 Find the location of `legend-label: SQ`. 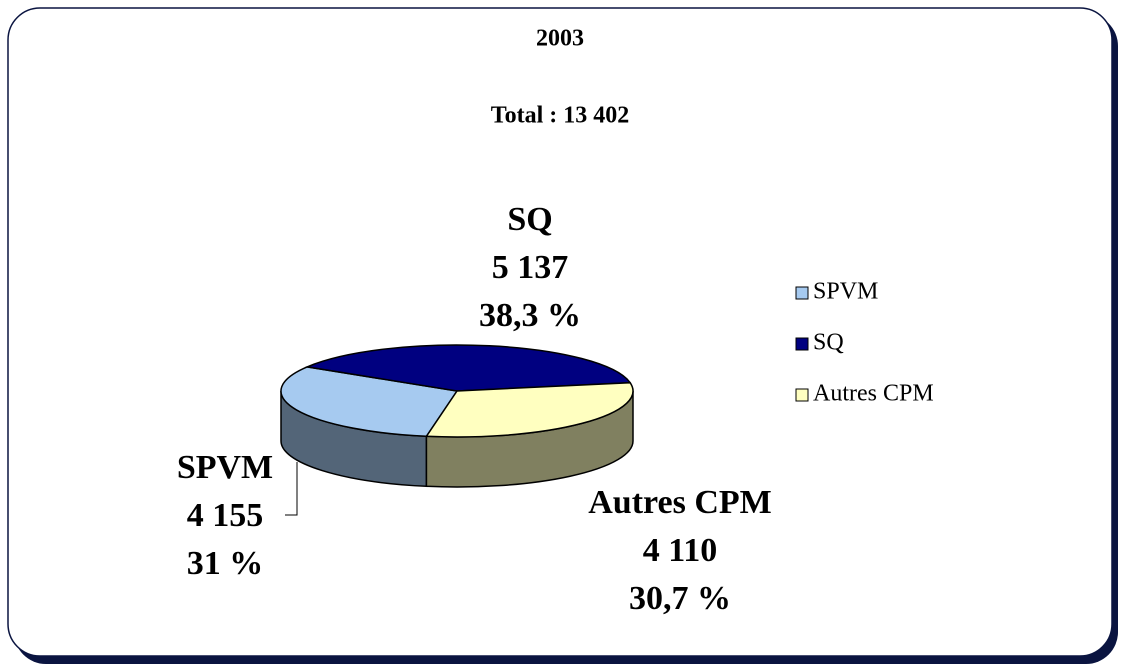

legend-label: SQ is located at coordinates (828, 343).